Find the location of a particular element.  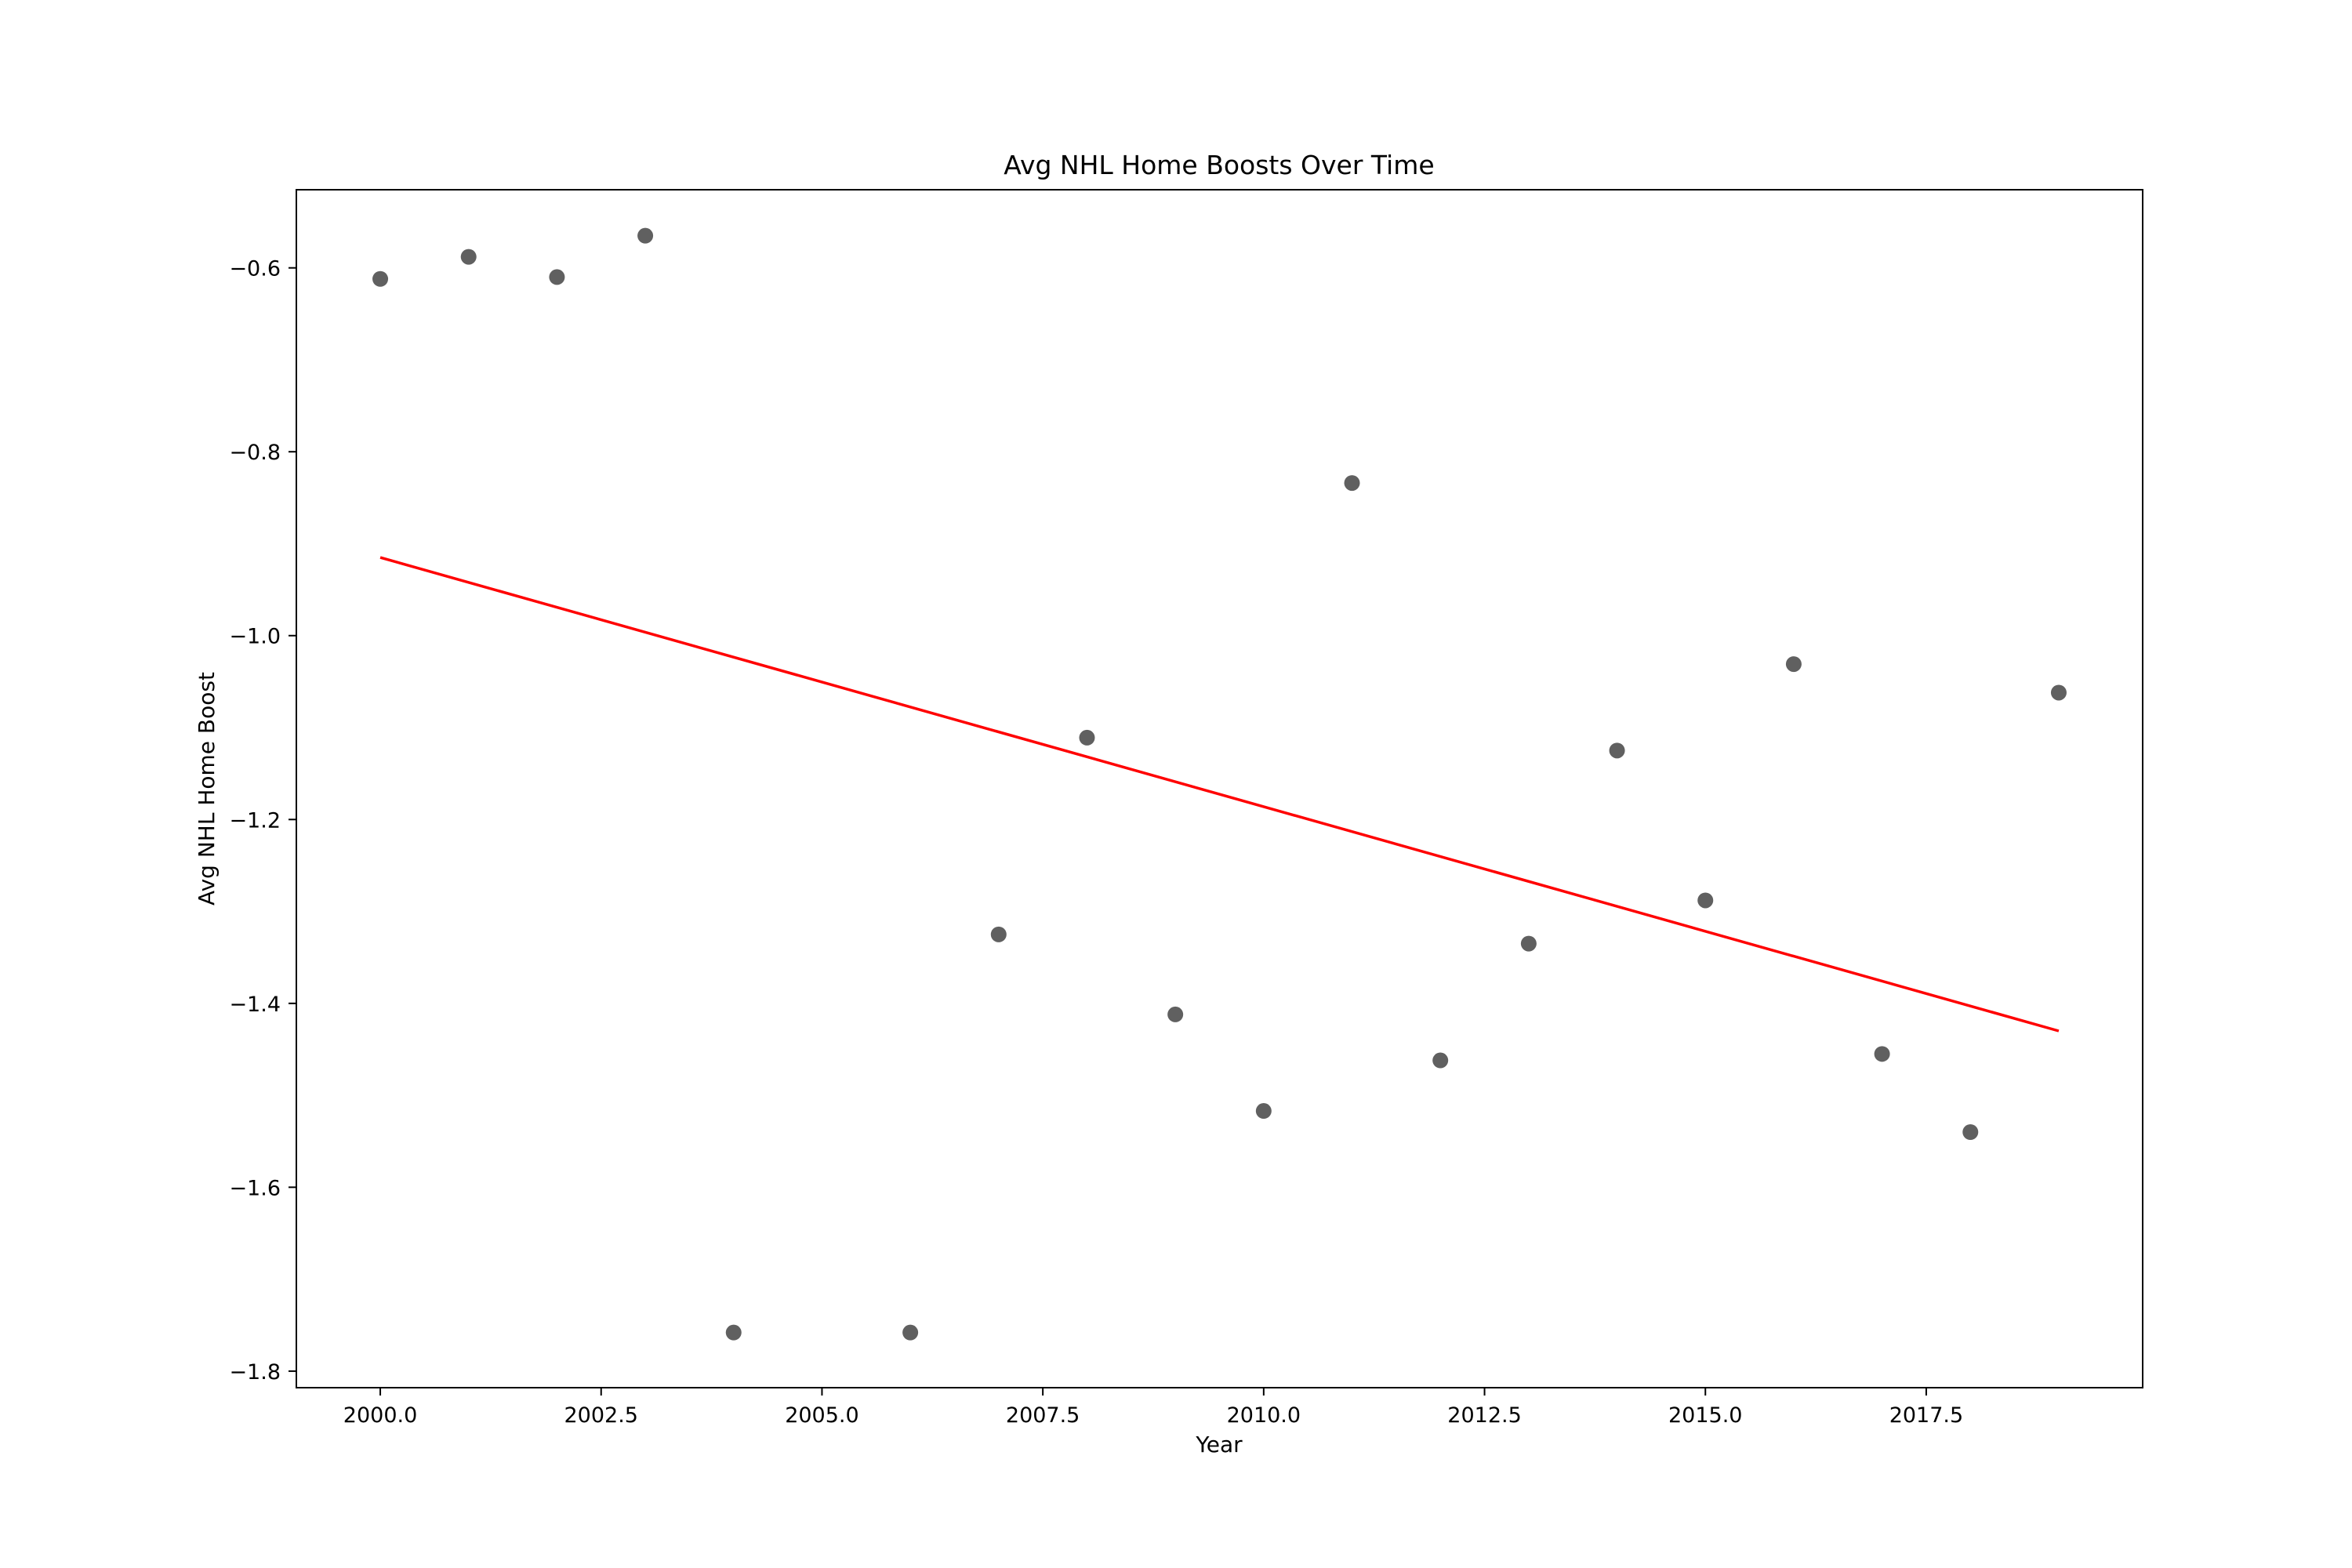

y-tick-label: −1.8 is located at coordinates (255, 1372).